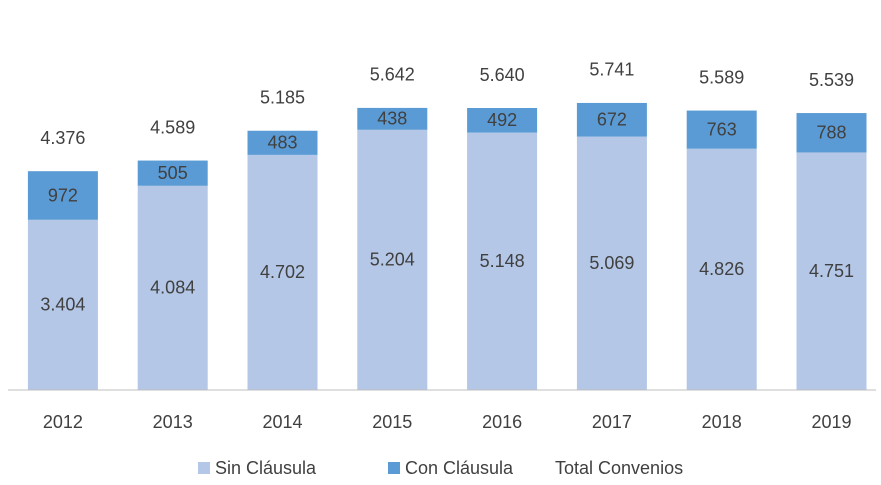 The height and width of the screenshot is (485, 881). I want to click on bar-label: 483, so click(282, 143).